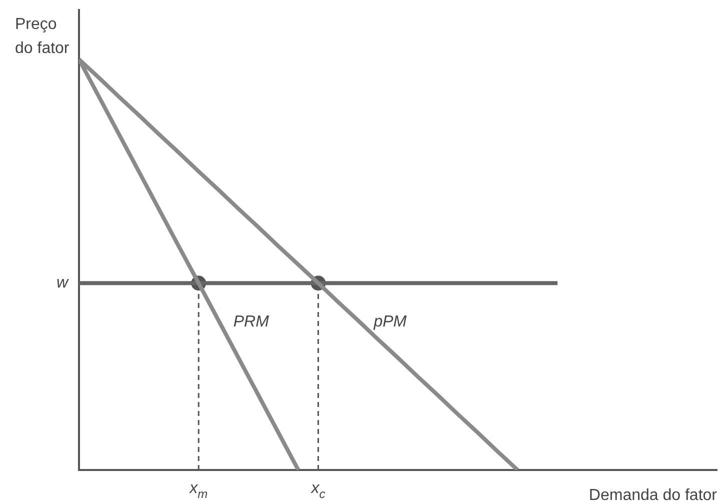 The height and width of the screenshot is (504, 725). Describe the element at coordinates (390, 322) in the screenshot. I see `series-label: pPM` at that location.